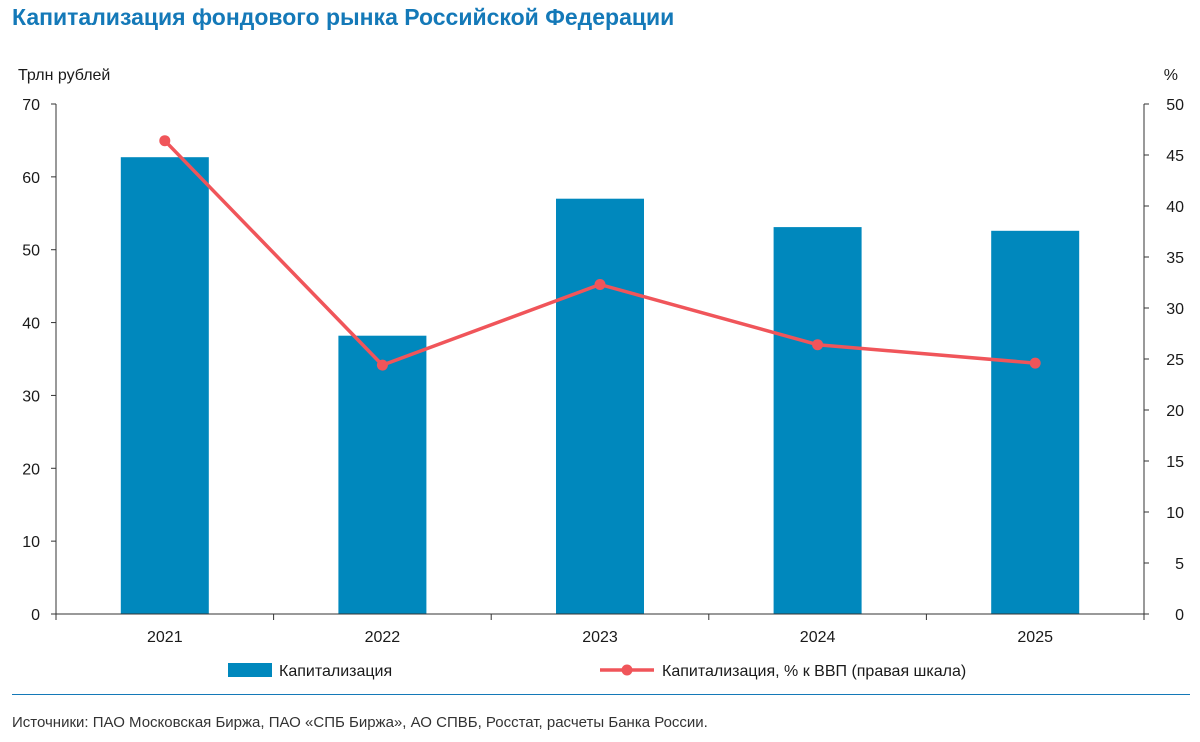  Describe the element at coordinates (627, 670) in the screenshot. I see `legend-line-marker` at that location.